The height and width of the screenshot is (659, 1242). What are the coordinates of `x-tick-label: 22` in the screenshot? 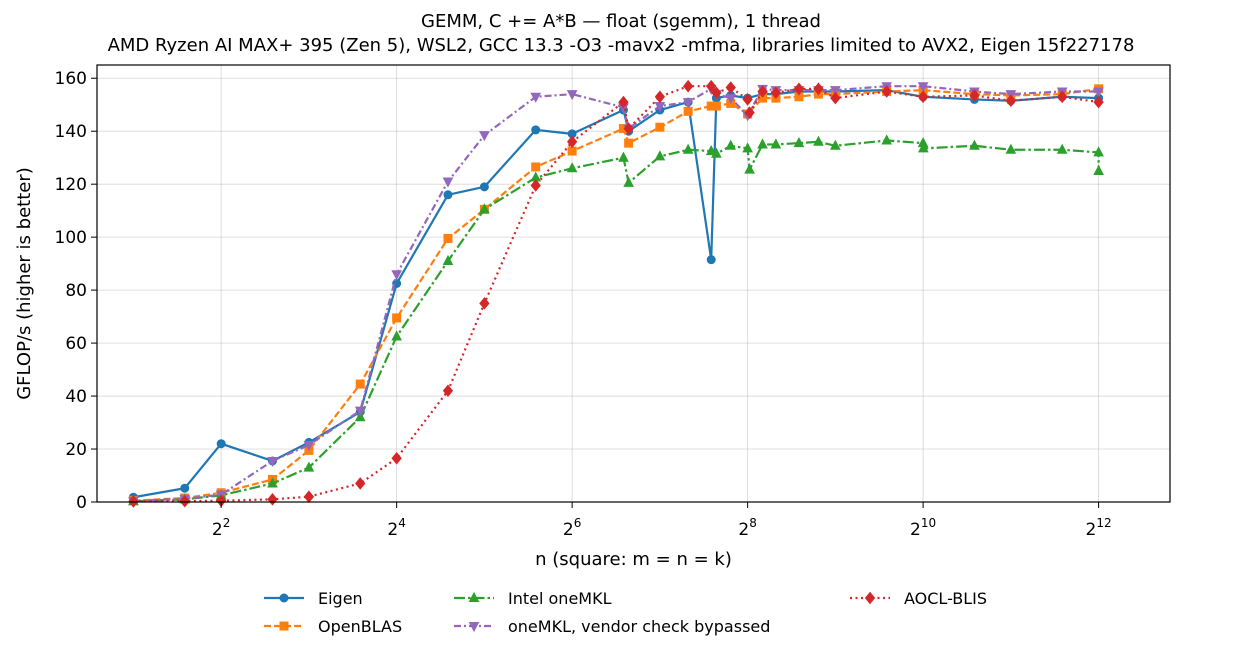 It's located at (221, 528).